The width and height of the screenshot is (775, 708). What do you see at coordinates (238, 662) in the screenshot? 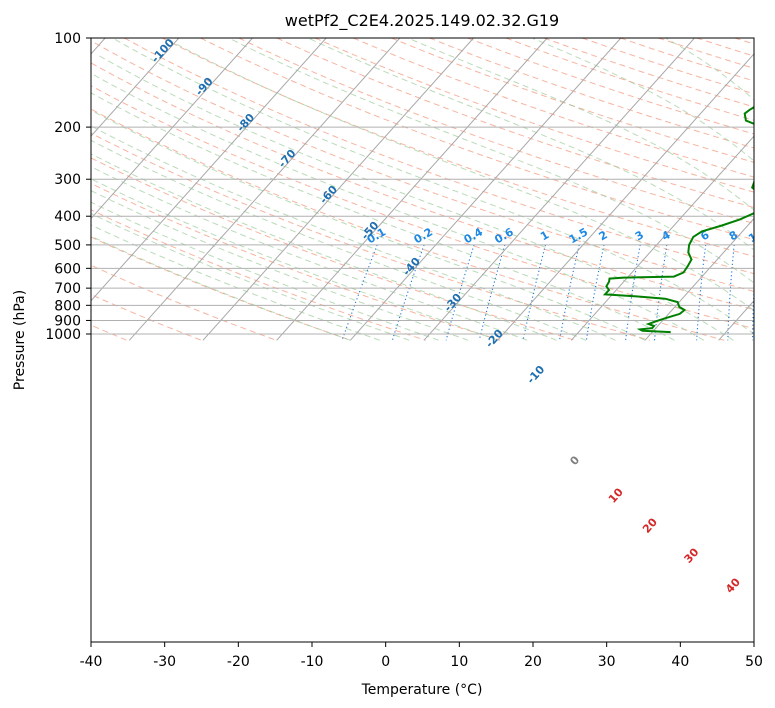
I see `x-tick-label: -20` at bounding box center [238, 662].